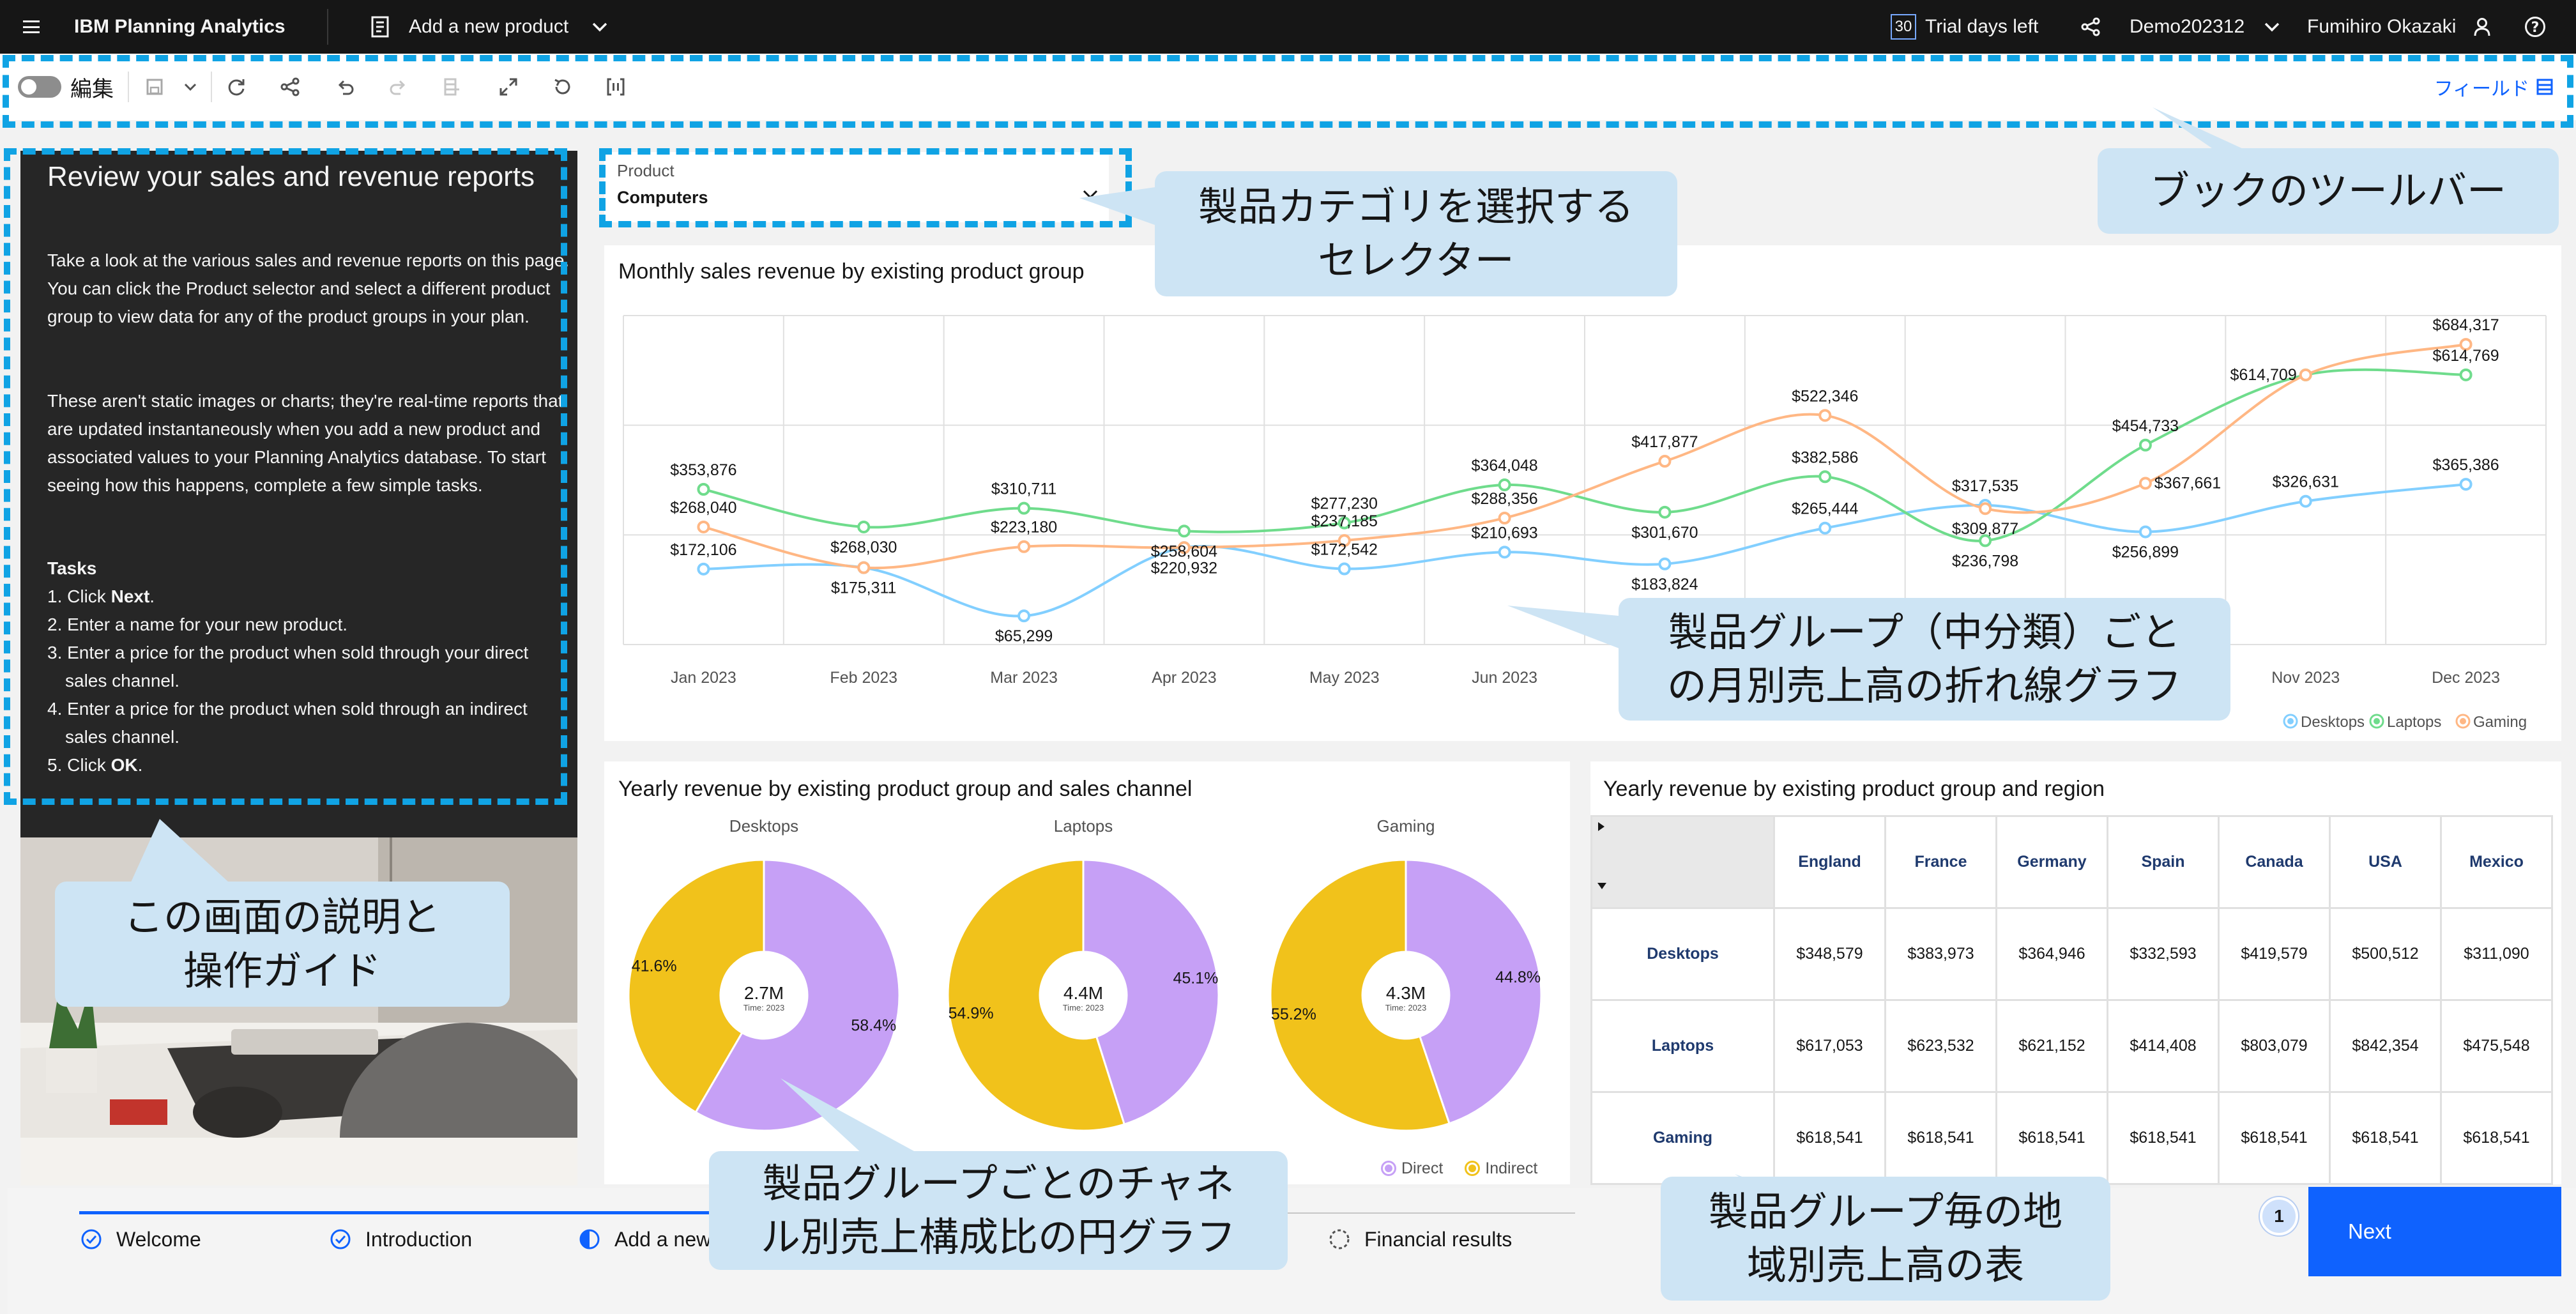  What do you see at coordinates (1829, 954) in the screenshot?
I see `table-cell: $348,579` at bounding box center [1829, 954].